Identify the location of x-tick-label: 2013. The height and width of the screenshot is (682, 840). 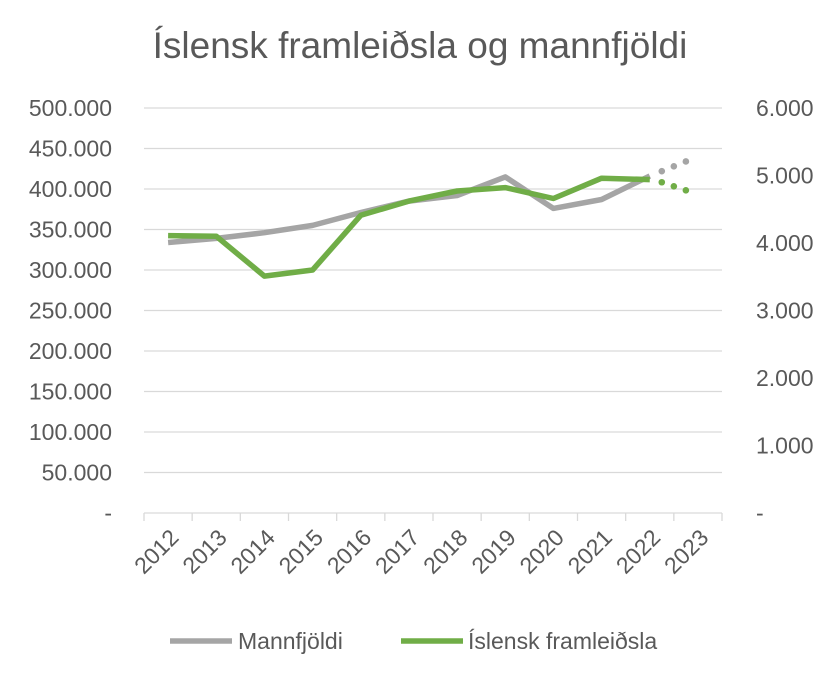
(204, 551).